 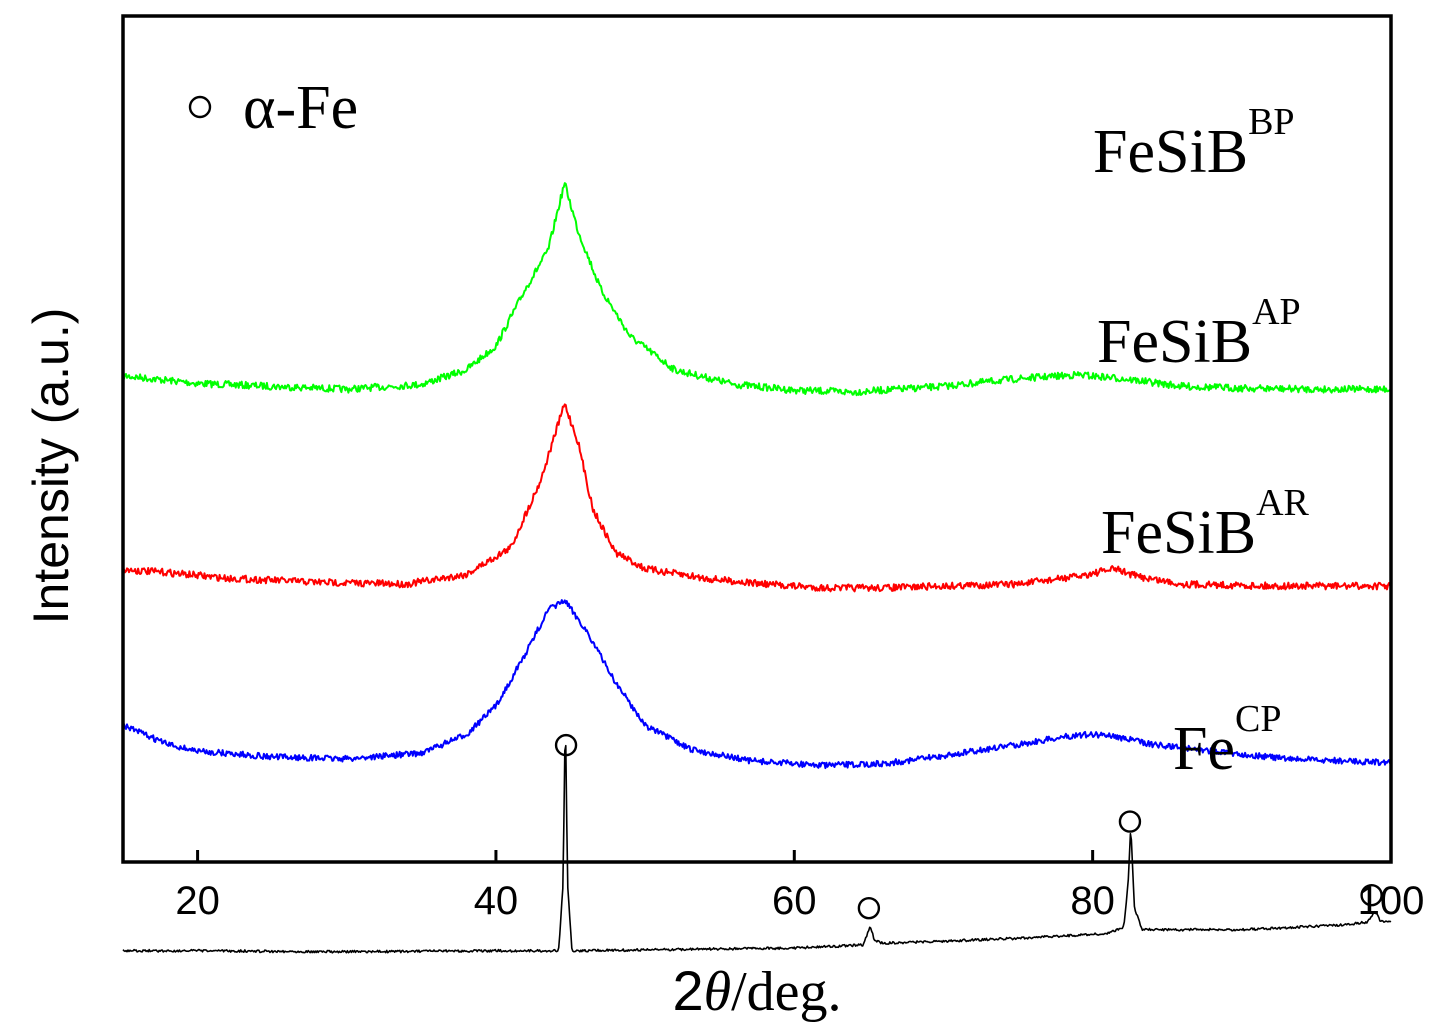 What do you see at coordinates (1199, 333) in the screenshot?
I see `series-label-ap: FeSiBAP` at bounding box center [1199, 333].